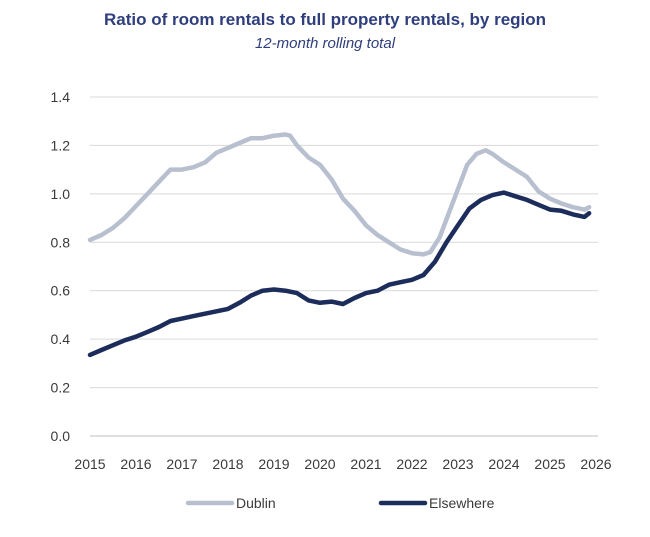 The image size is (650, 537). What do you see at coordinates (319, 464) in the screenshot?
I see `x-tick-label: 2020` at bounding box center [319, 464].